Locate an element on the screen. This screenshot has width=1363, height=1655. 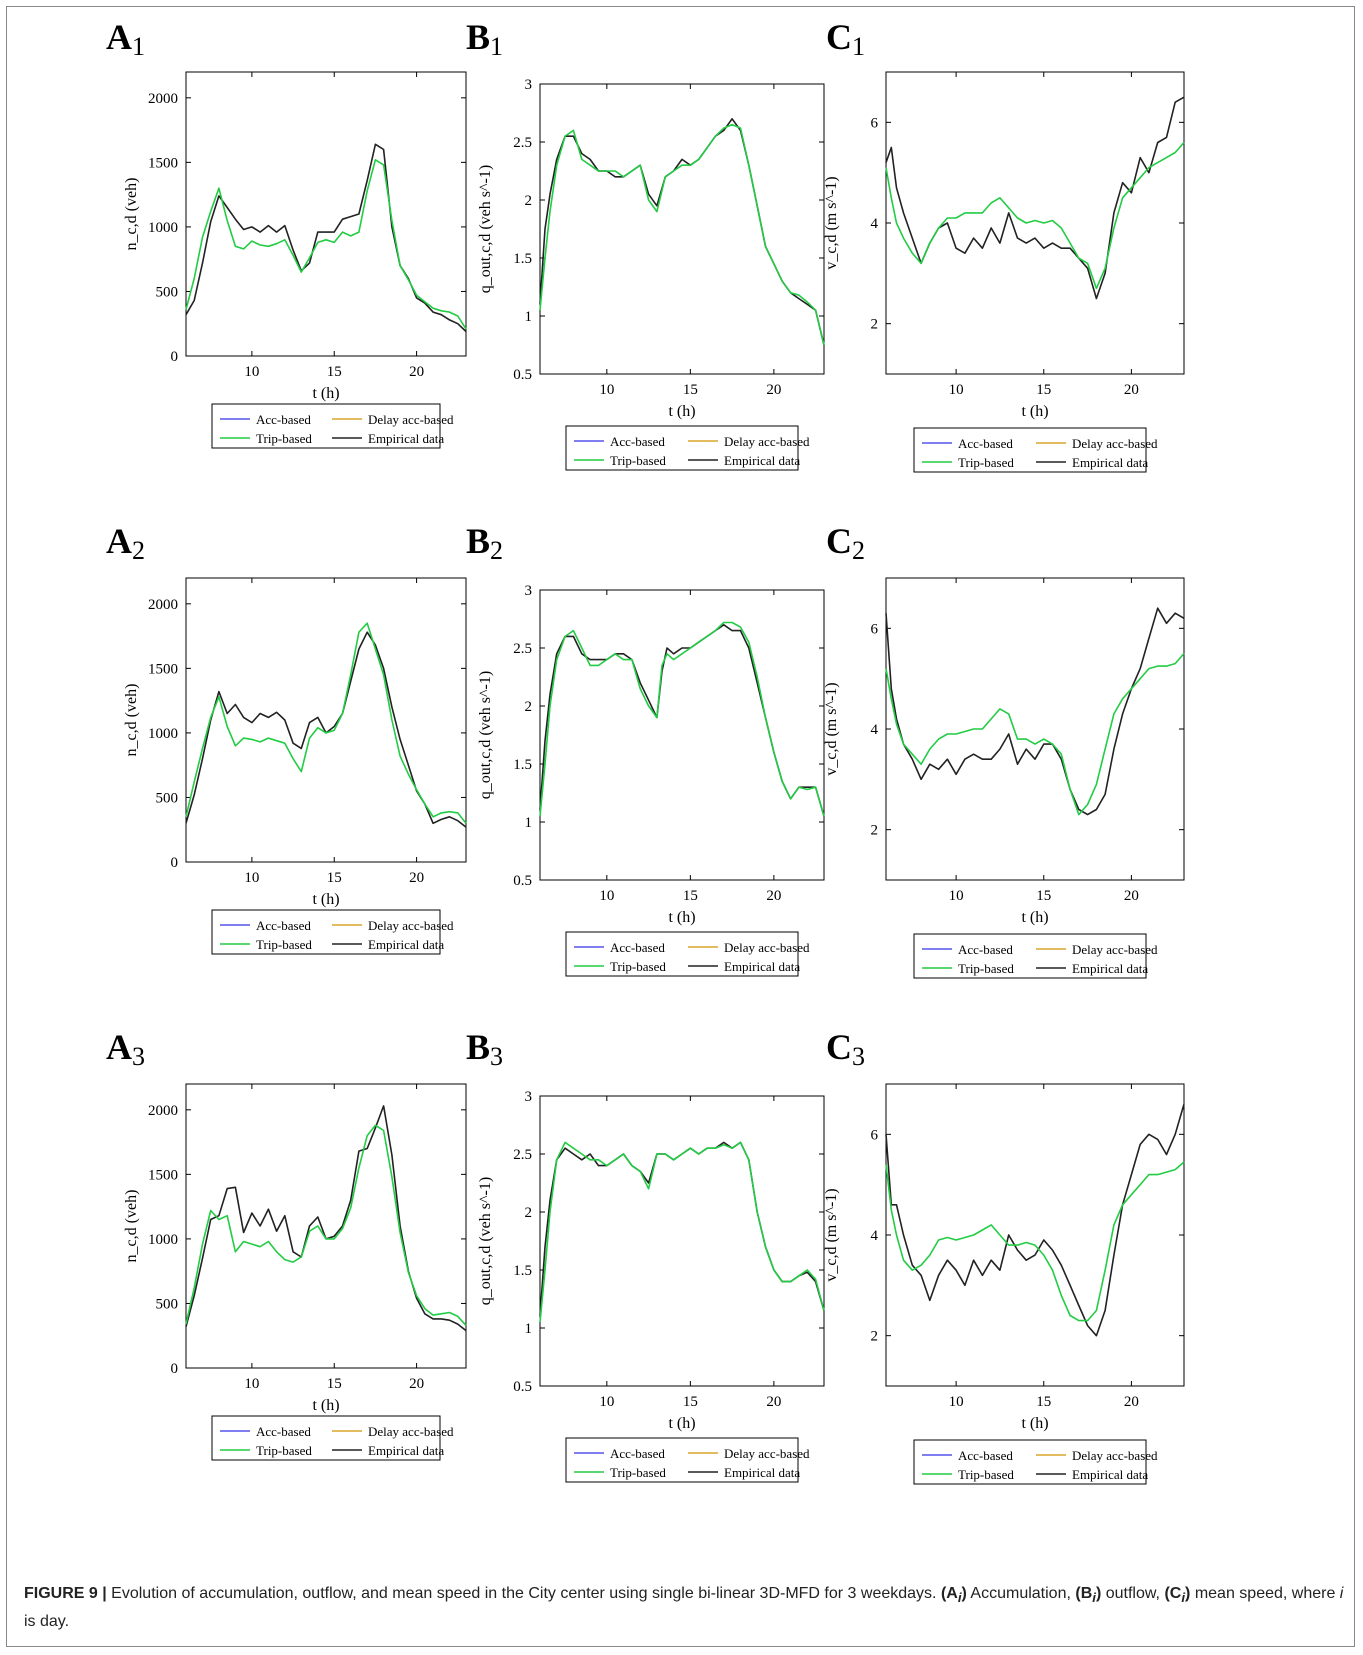
x-axis-label-a2: t (h) is located at coordinates (325, 899).